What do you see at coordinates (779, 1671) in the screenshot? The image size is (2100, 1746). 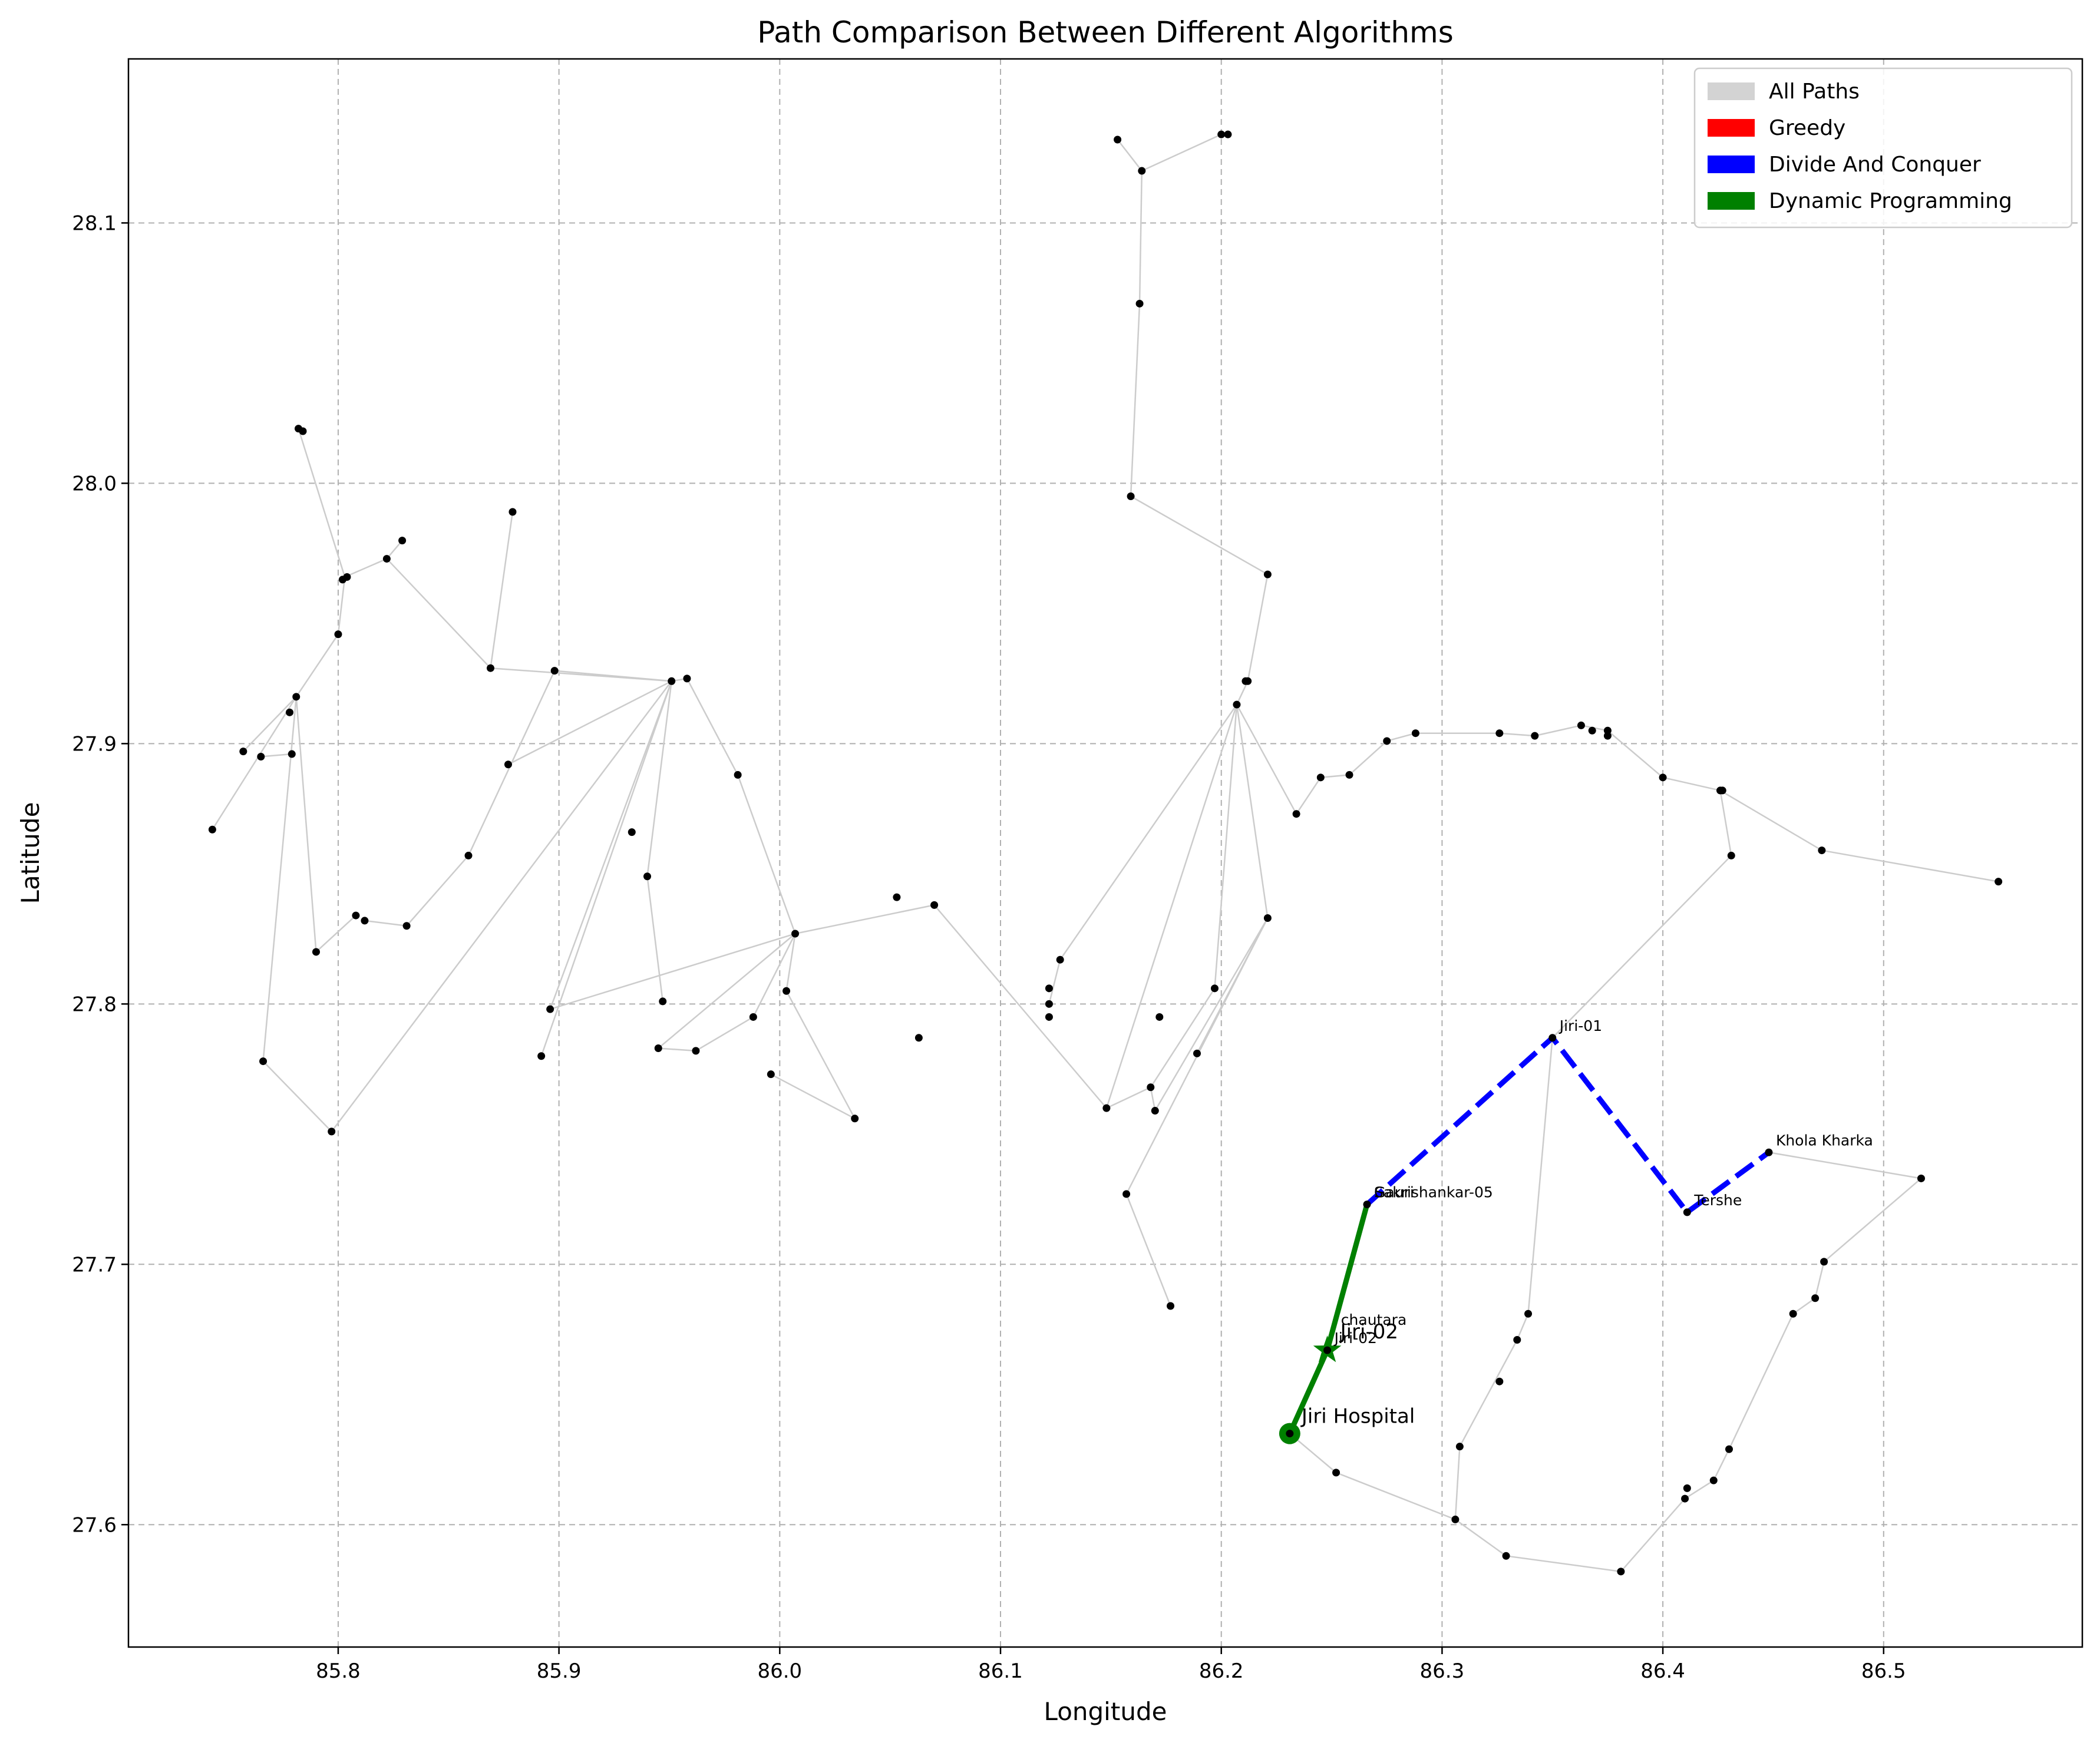 I see `x-tick-label: 86.0` at bounding box center [779, 1671].